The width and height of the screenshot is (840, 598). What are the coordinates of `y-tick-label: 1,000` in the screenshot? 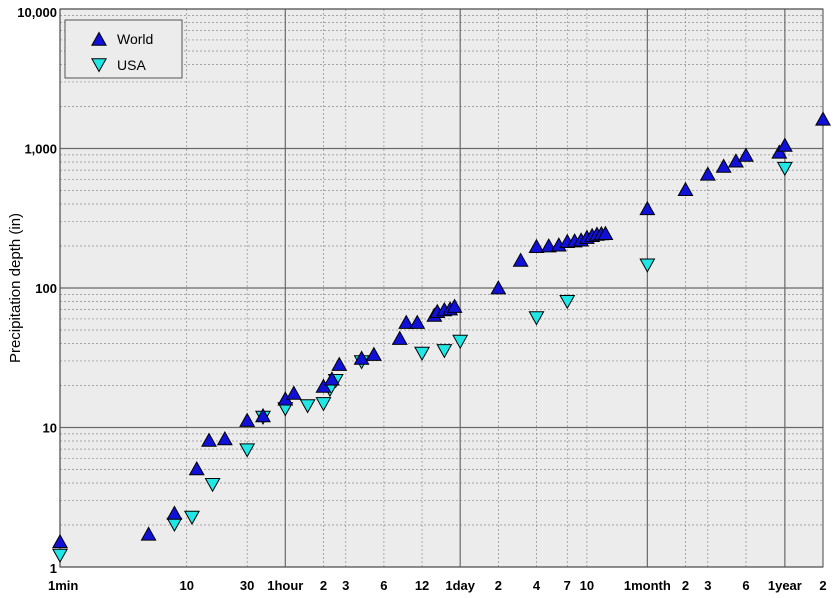 It's located at (40, 149).